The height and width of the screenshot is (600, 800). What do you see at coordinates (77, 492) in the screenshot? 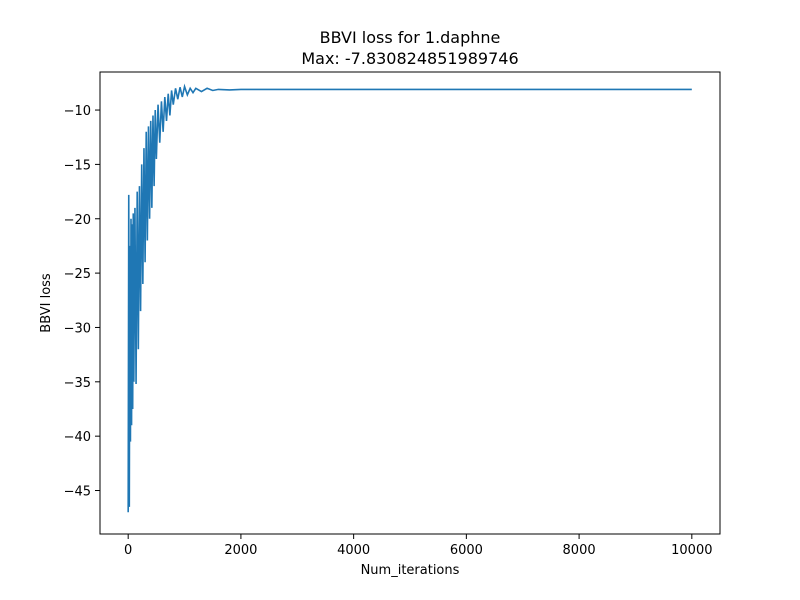
I see `y-tick-label: −45` at bounding box center [77, 492].